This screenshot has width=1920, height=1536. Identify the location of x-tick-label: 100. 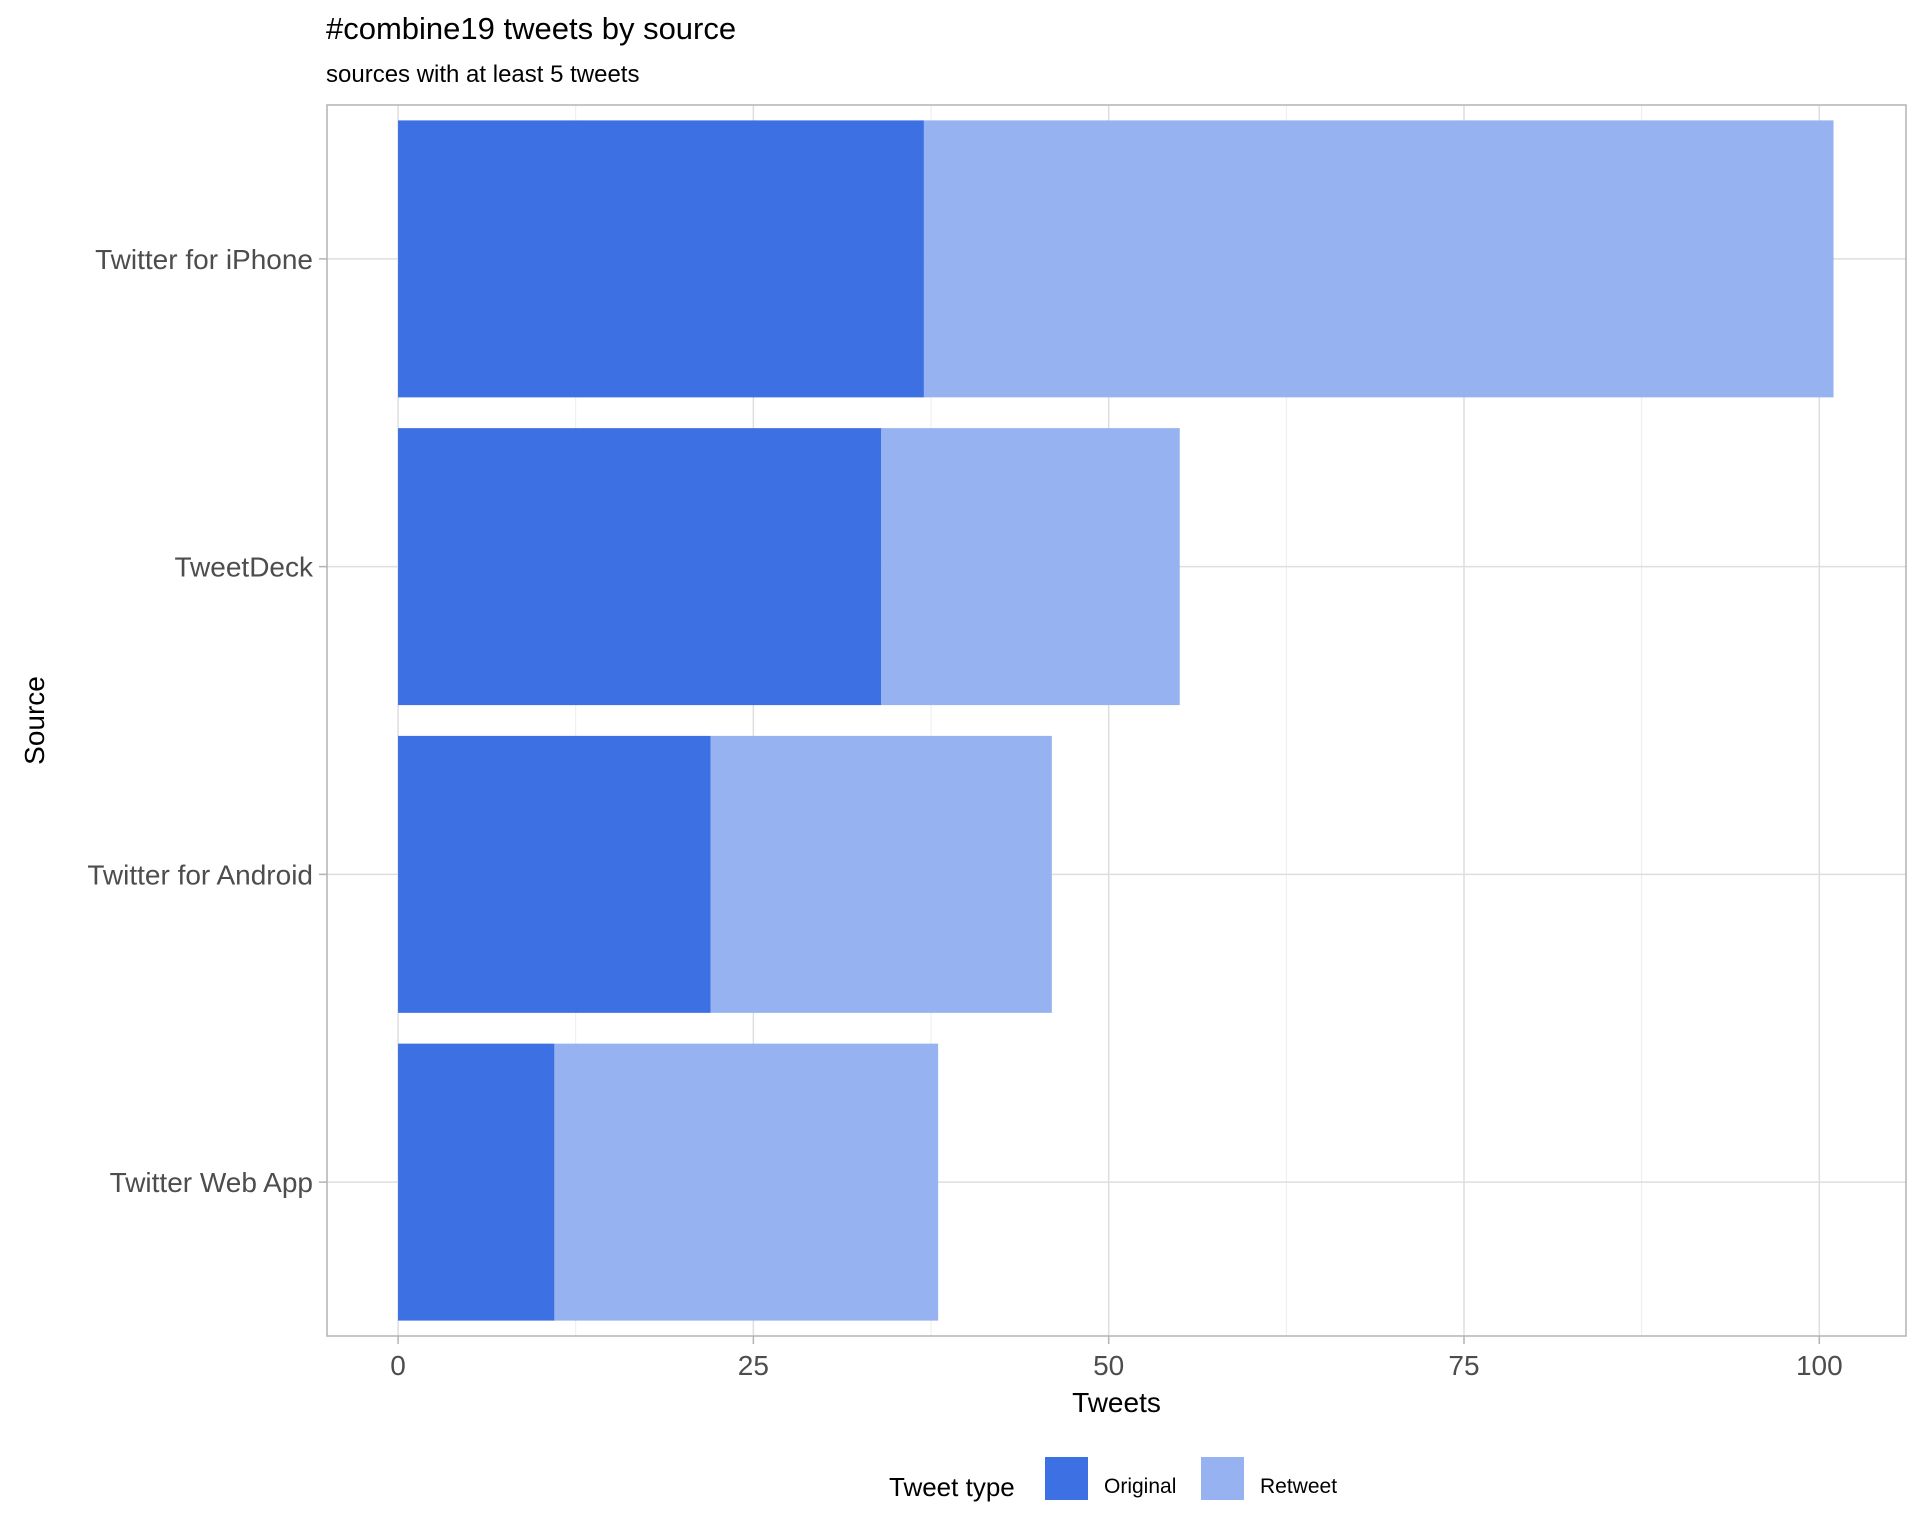
(1819, 1365).